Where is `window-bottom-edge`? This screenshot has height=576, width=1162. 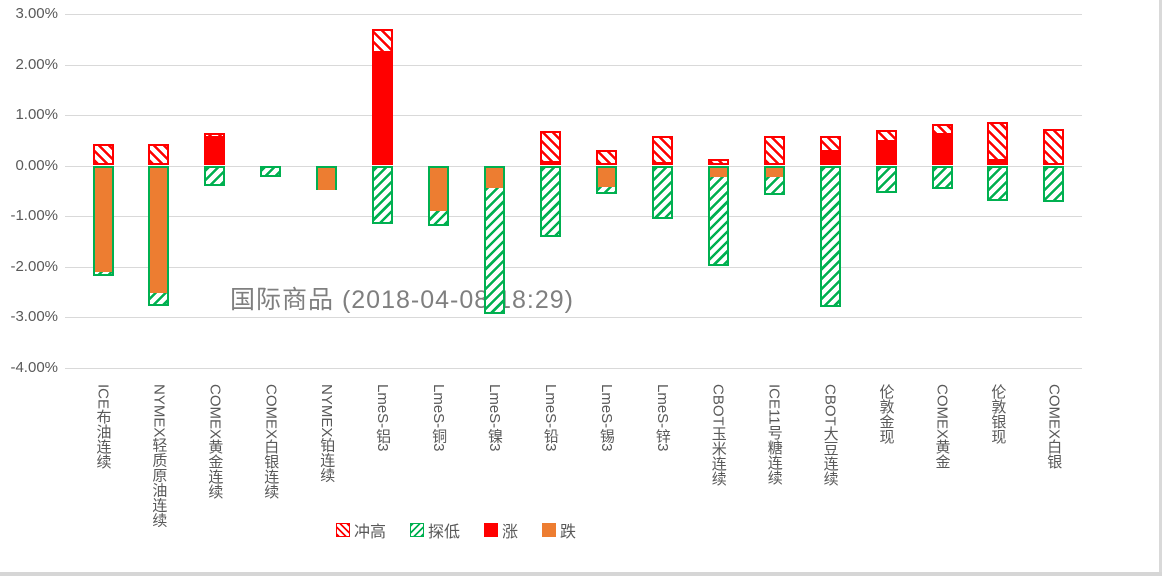
window-bottom-edge is located at coordinates (581, 574).